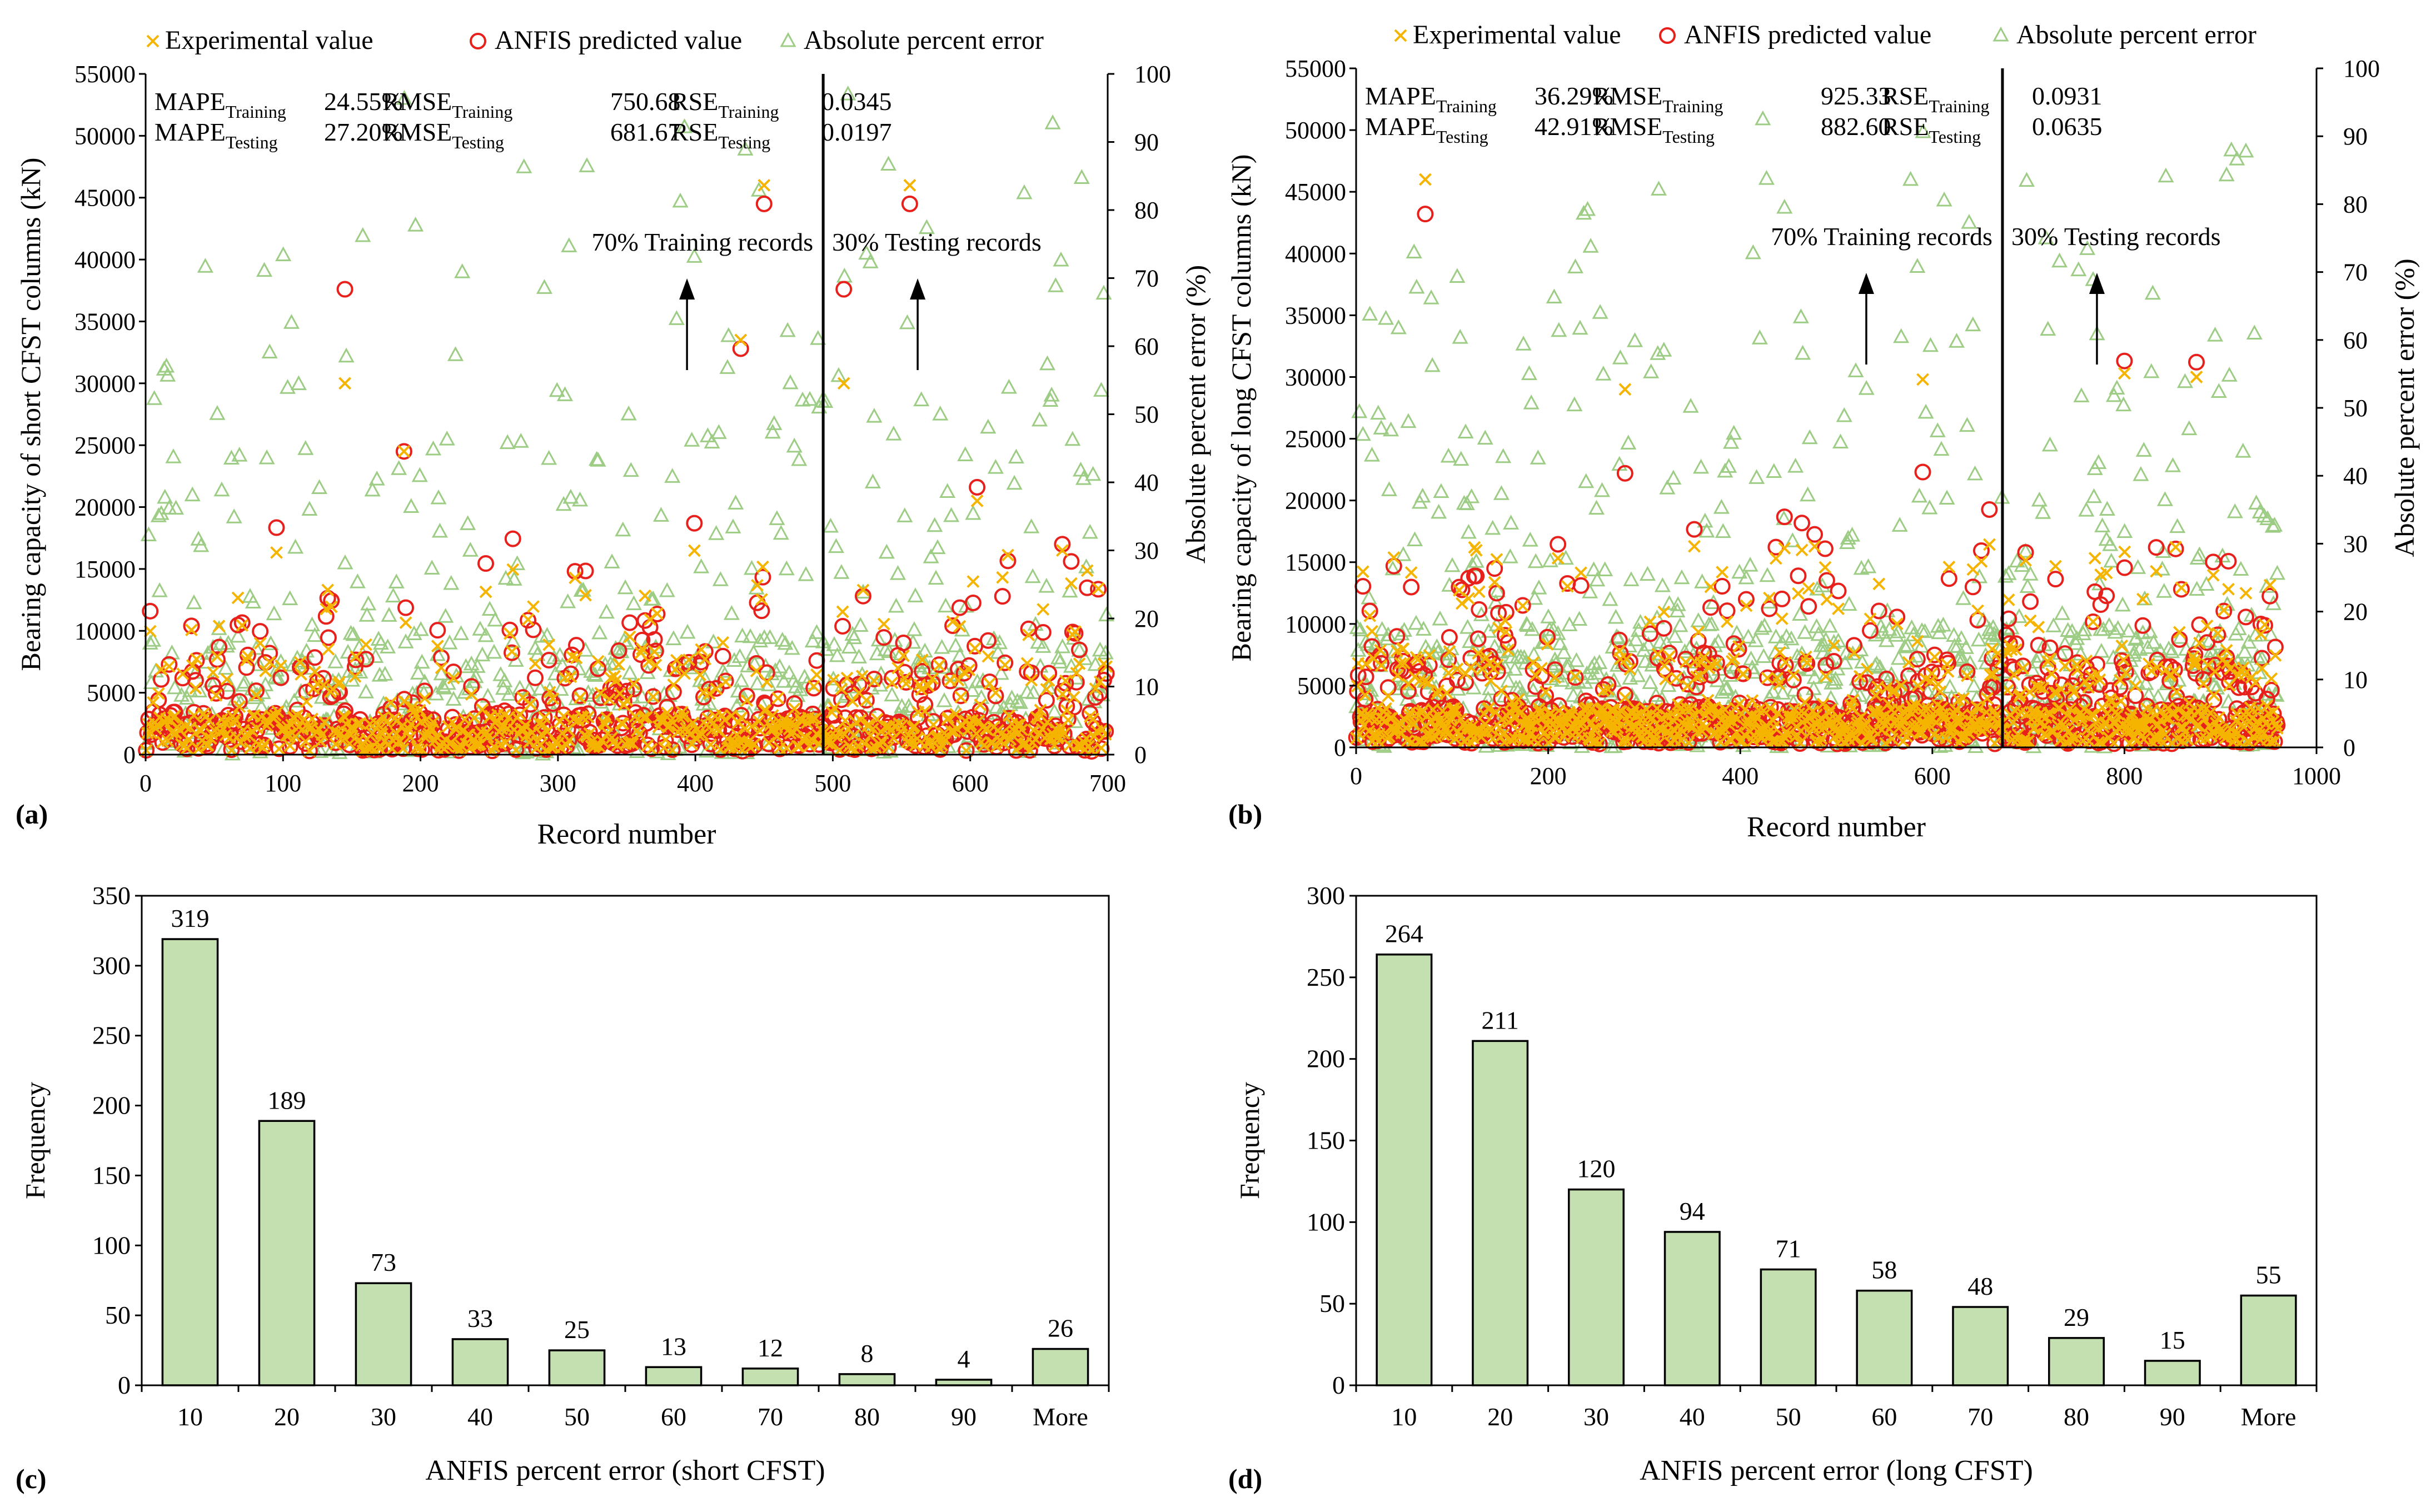 Image resolution: width=2426 pixels, height=1512 pixels. I want to click on y-tick-label: 55000, so click(105, 74).